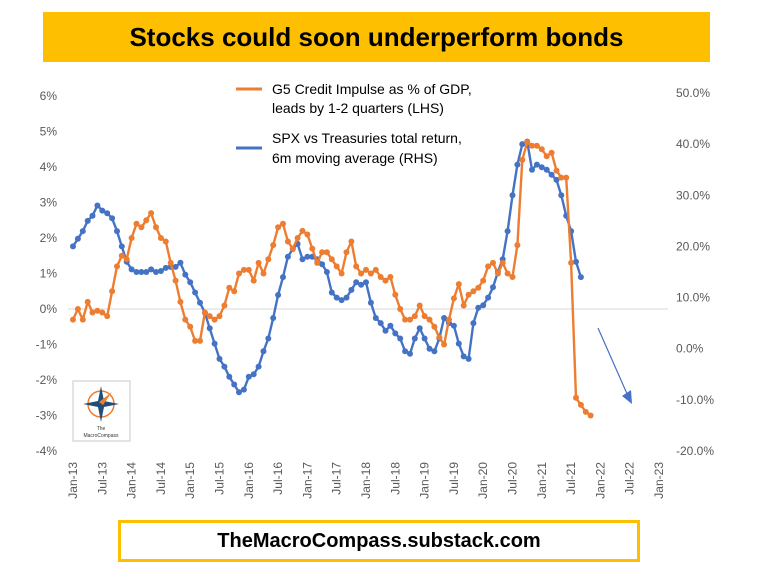  I want to click on left-tick-label: 0%, so click(49, 309).